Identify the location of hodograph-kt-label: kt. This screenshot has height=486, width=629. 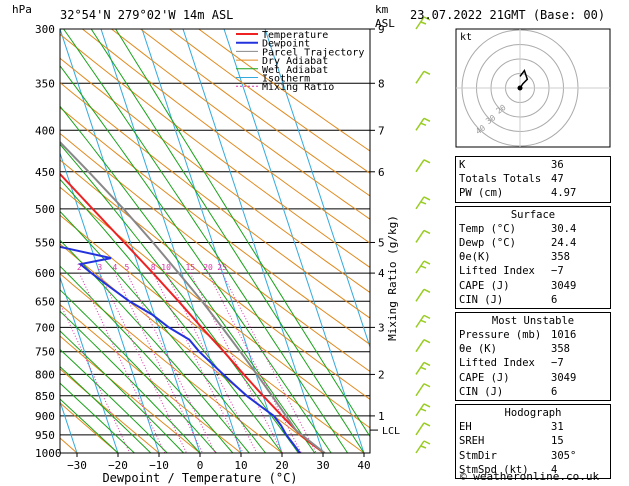
(466, 37).